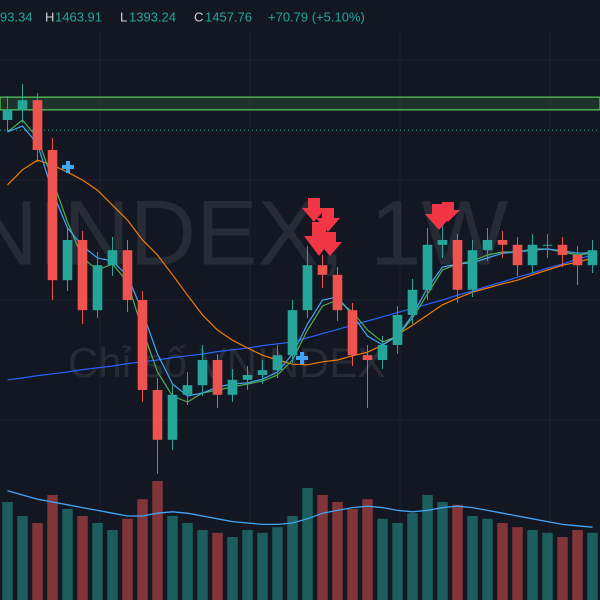  What do you see at coordinates (16, 16) in the screenshot?
I see `open-value: 93.34` at bounding box center [16, 16].